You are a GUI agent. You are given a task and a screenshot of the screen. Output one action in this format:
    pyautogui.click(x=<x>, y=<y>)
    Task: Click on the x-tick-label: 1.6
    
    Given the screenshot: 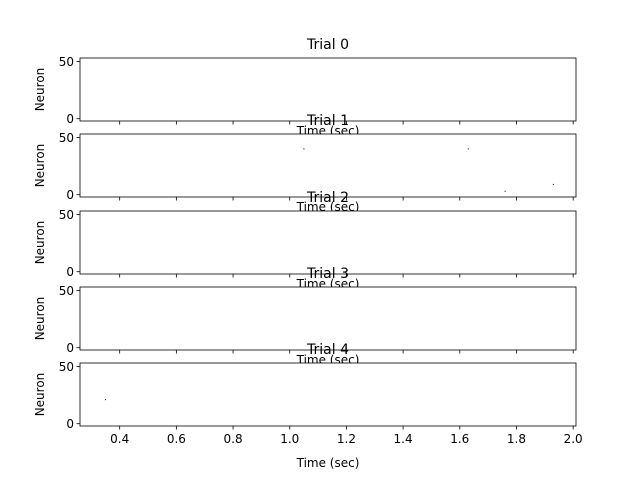 What is the action you would take?
    pyautogui.click(x=459, y=439)
    